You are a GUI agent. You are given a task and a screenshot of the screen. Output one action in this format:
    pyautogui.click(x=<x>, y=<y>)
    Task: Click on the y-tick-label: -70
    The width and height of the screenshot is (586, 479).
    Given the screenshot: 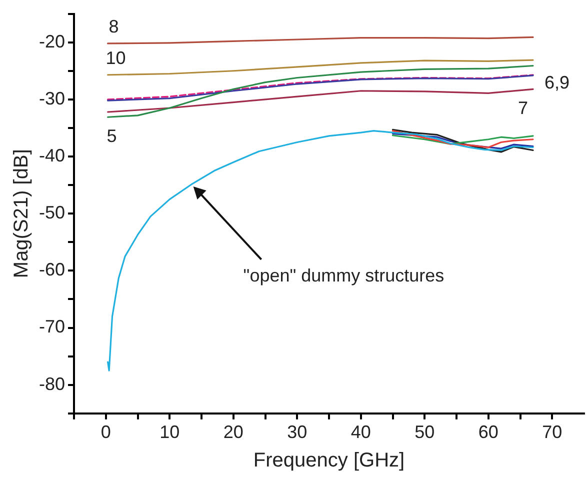 What is the action you would take?
    pyautogui.click(x=52, y=326)
    